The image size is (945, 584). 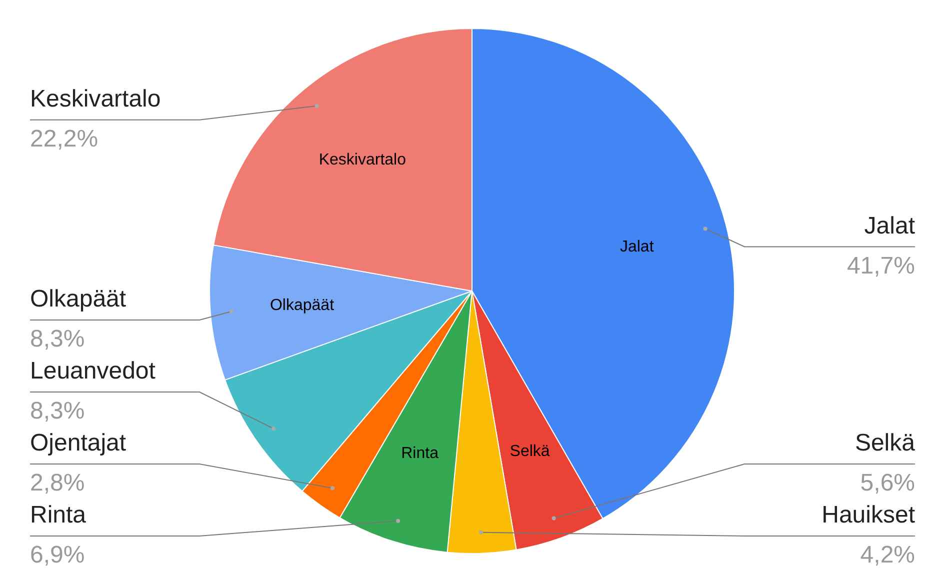 What do you see at coordinates (887, 483) in the screenshot?
I see `data-label: 5,6%` at bounding box center [887, 483].